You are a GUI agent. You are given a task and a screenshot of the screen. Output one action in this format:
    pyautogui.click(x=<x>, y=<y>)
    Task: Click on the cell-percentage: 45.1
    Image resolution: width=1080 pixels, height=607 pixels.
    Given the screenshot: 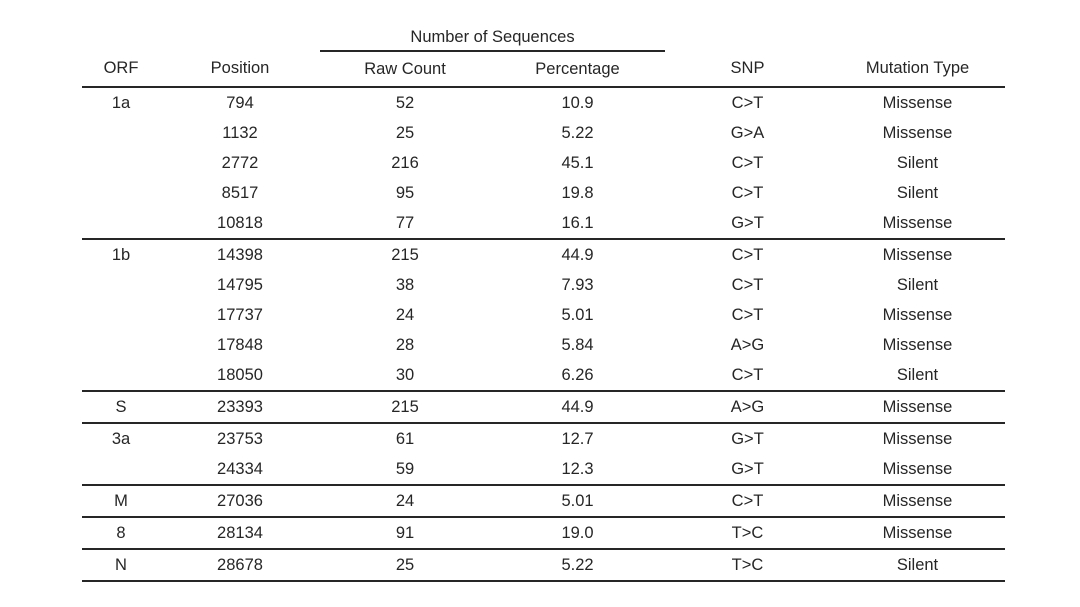 What is the action you would take?
    pyautogui.click(x=577, y=162)
    